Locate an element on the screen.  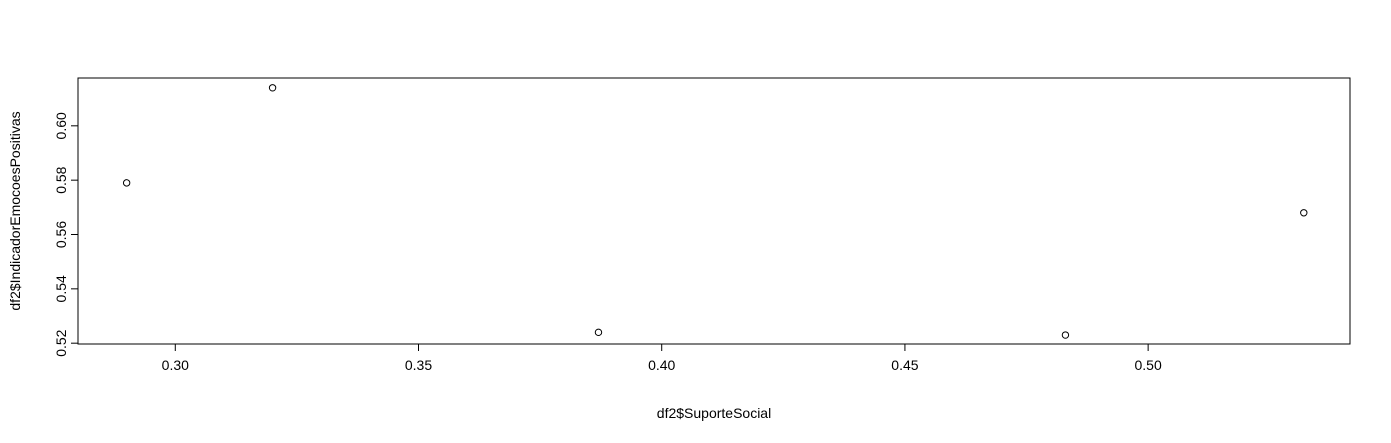
y-axis-label: df2$IndicadorEmocoesPositivas is located at coordinates (15, 210).